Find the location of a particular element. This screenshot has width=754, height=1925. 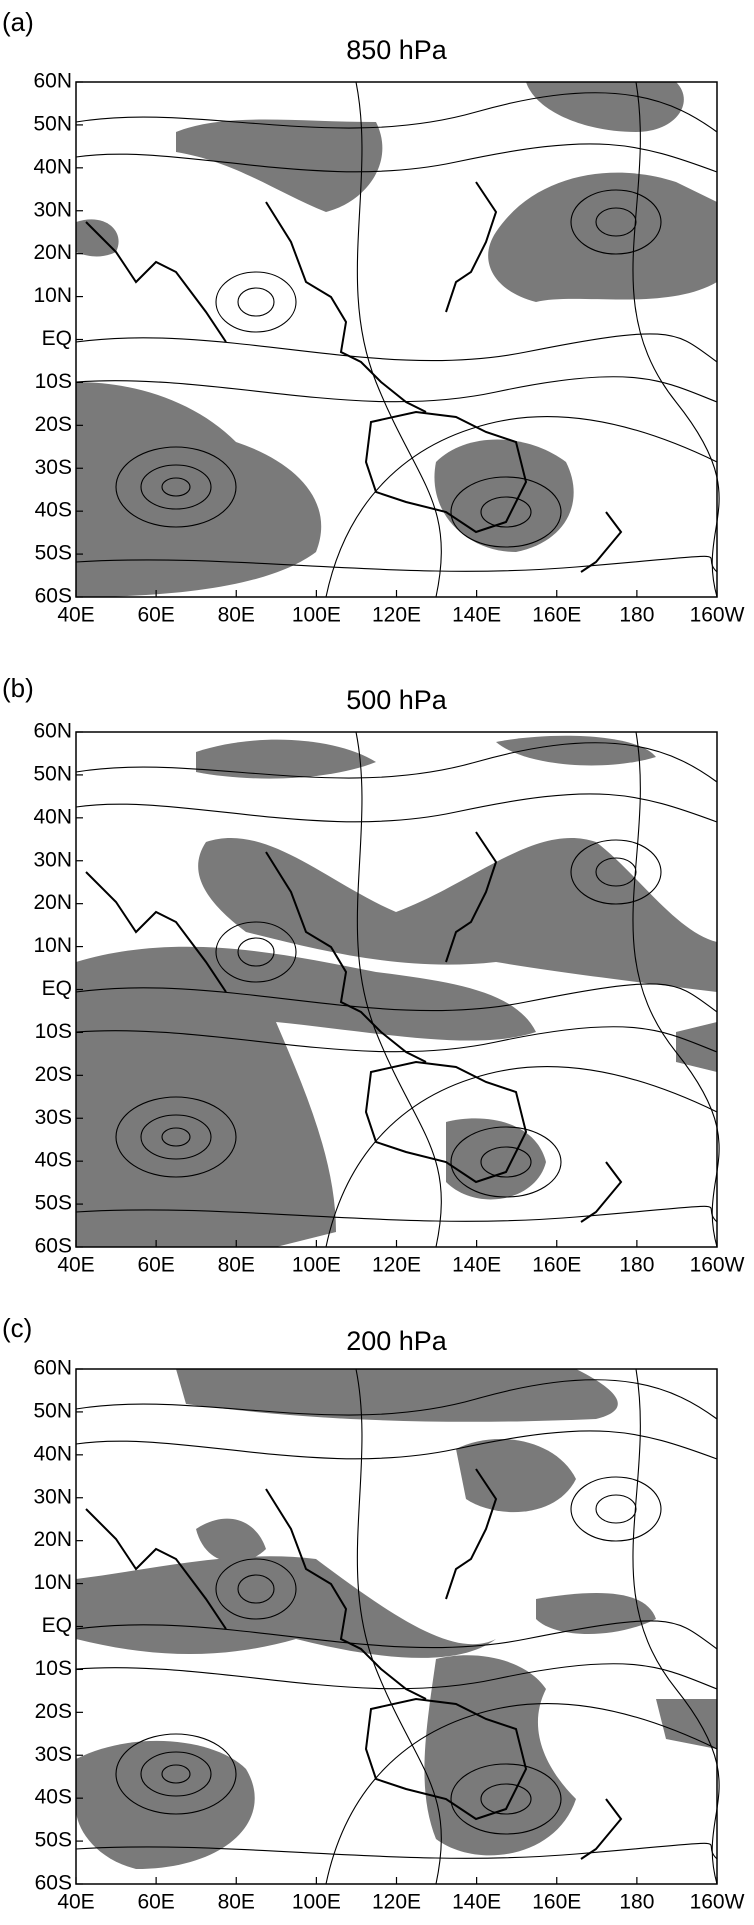

panel-label: (b) is located at coordinates (18, 688).